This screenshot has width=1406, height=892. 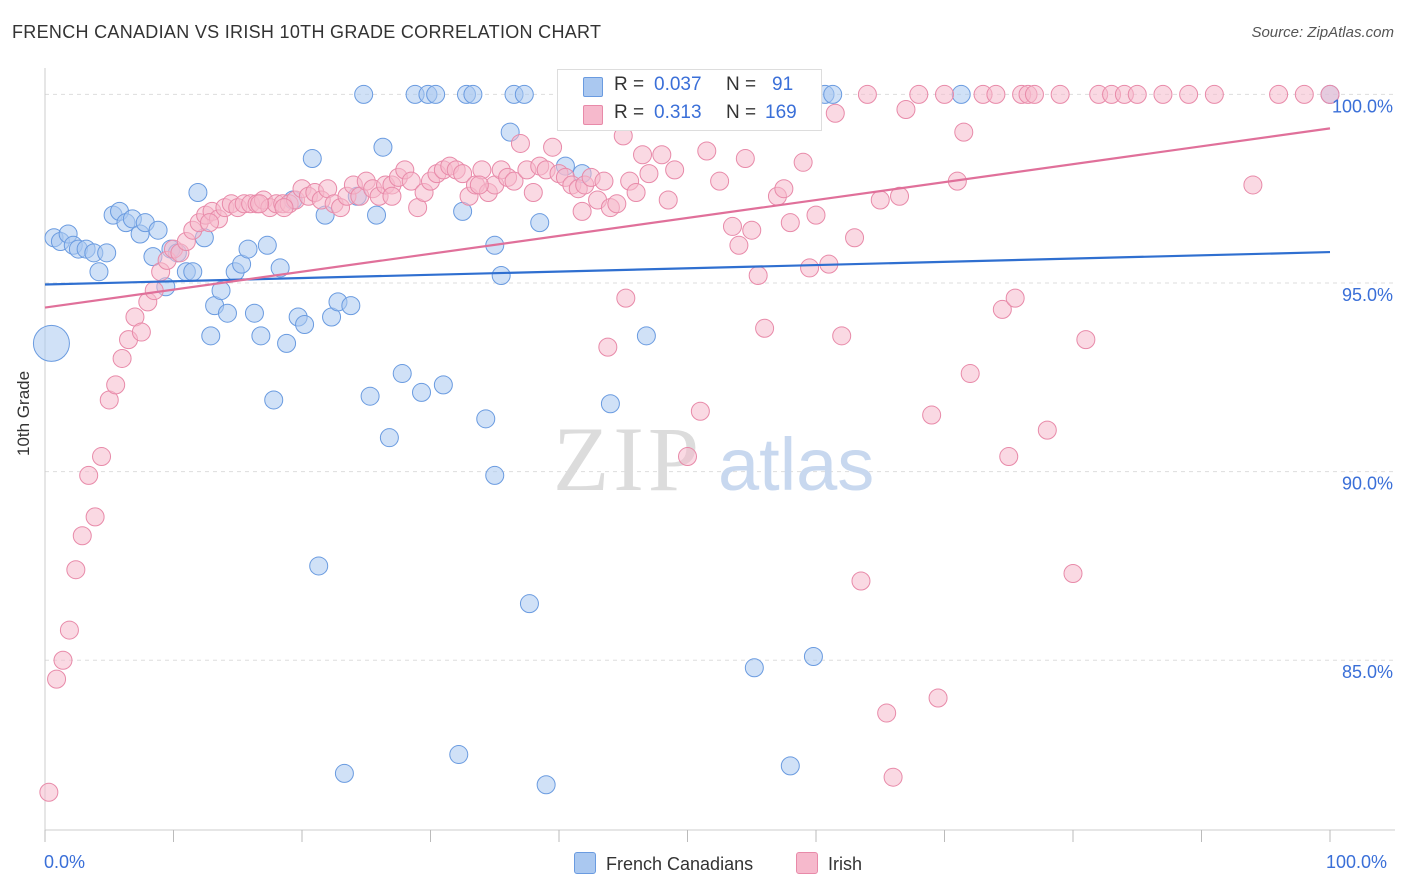 I want to click on y-tick-label: 85.0%, so click(x=1367, y=672).